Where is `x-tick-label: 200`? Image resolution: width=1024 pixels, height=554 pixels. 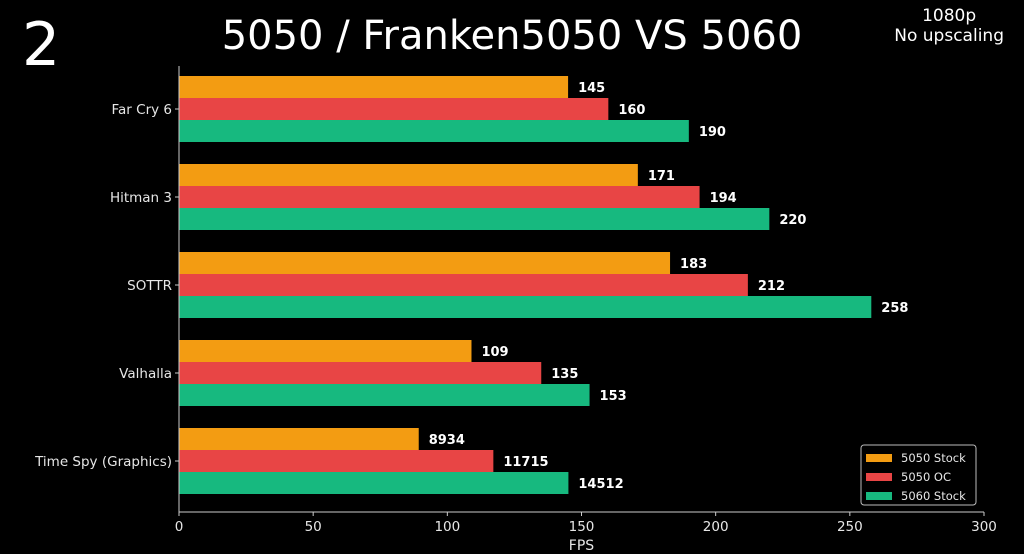 x-tick-label: 200 is located at coordinates (716, 527).